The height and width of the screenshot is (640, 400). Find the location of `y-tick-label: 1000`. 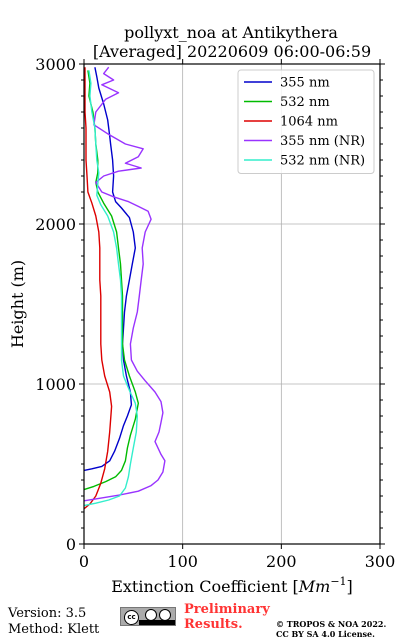

y-tick-label: 1000 is located at coordinates (55, 384).